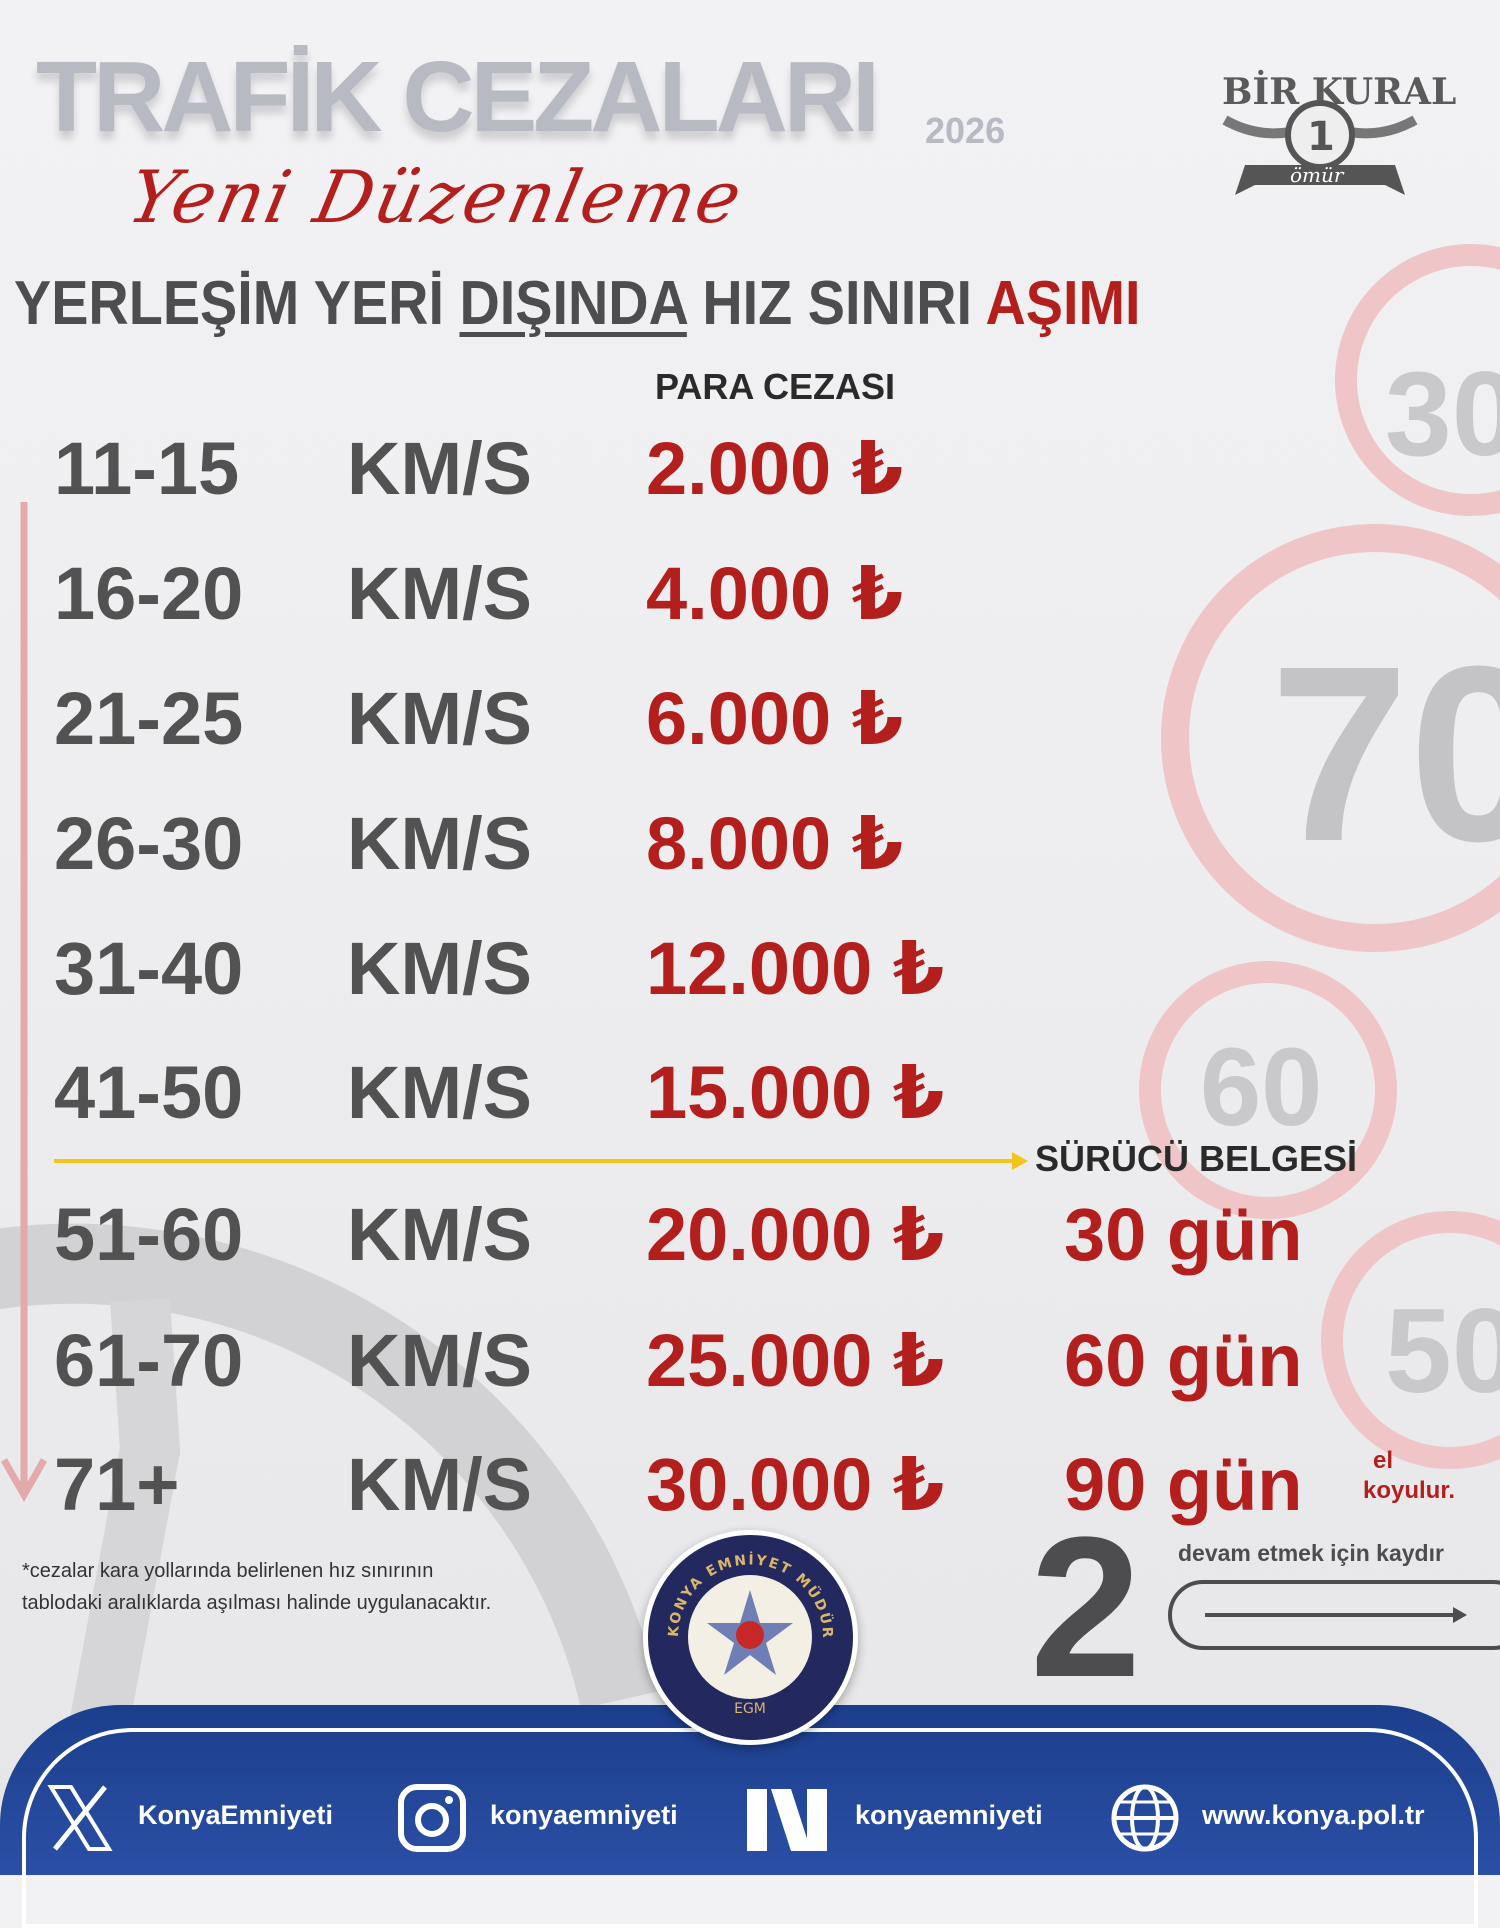  I want to click on page-number: 2, so click(1086, 1607).